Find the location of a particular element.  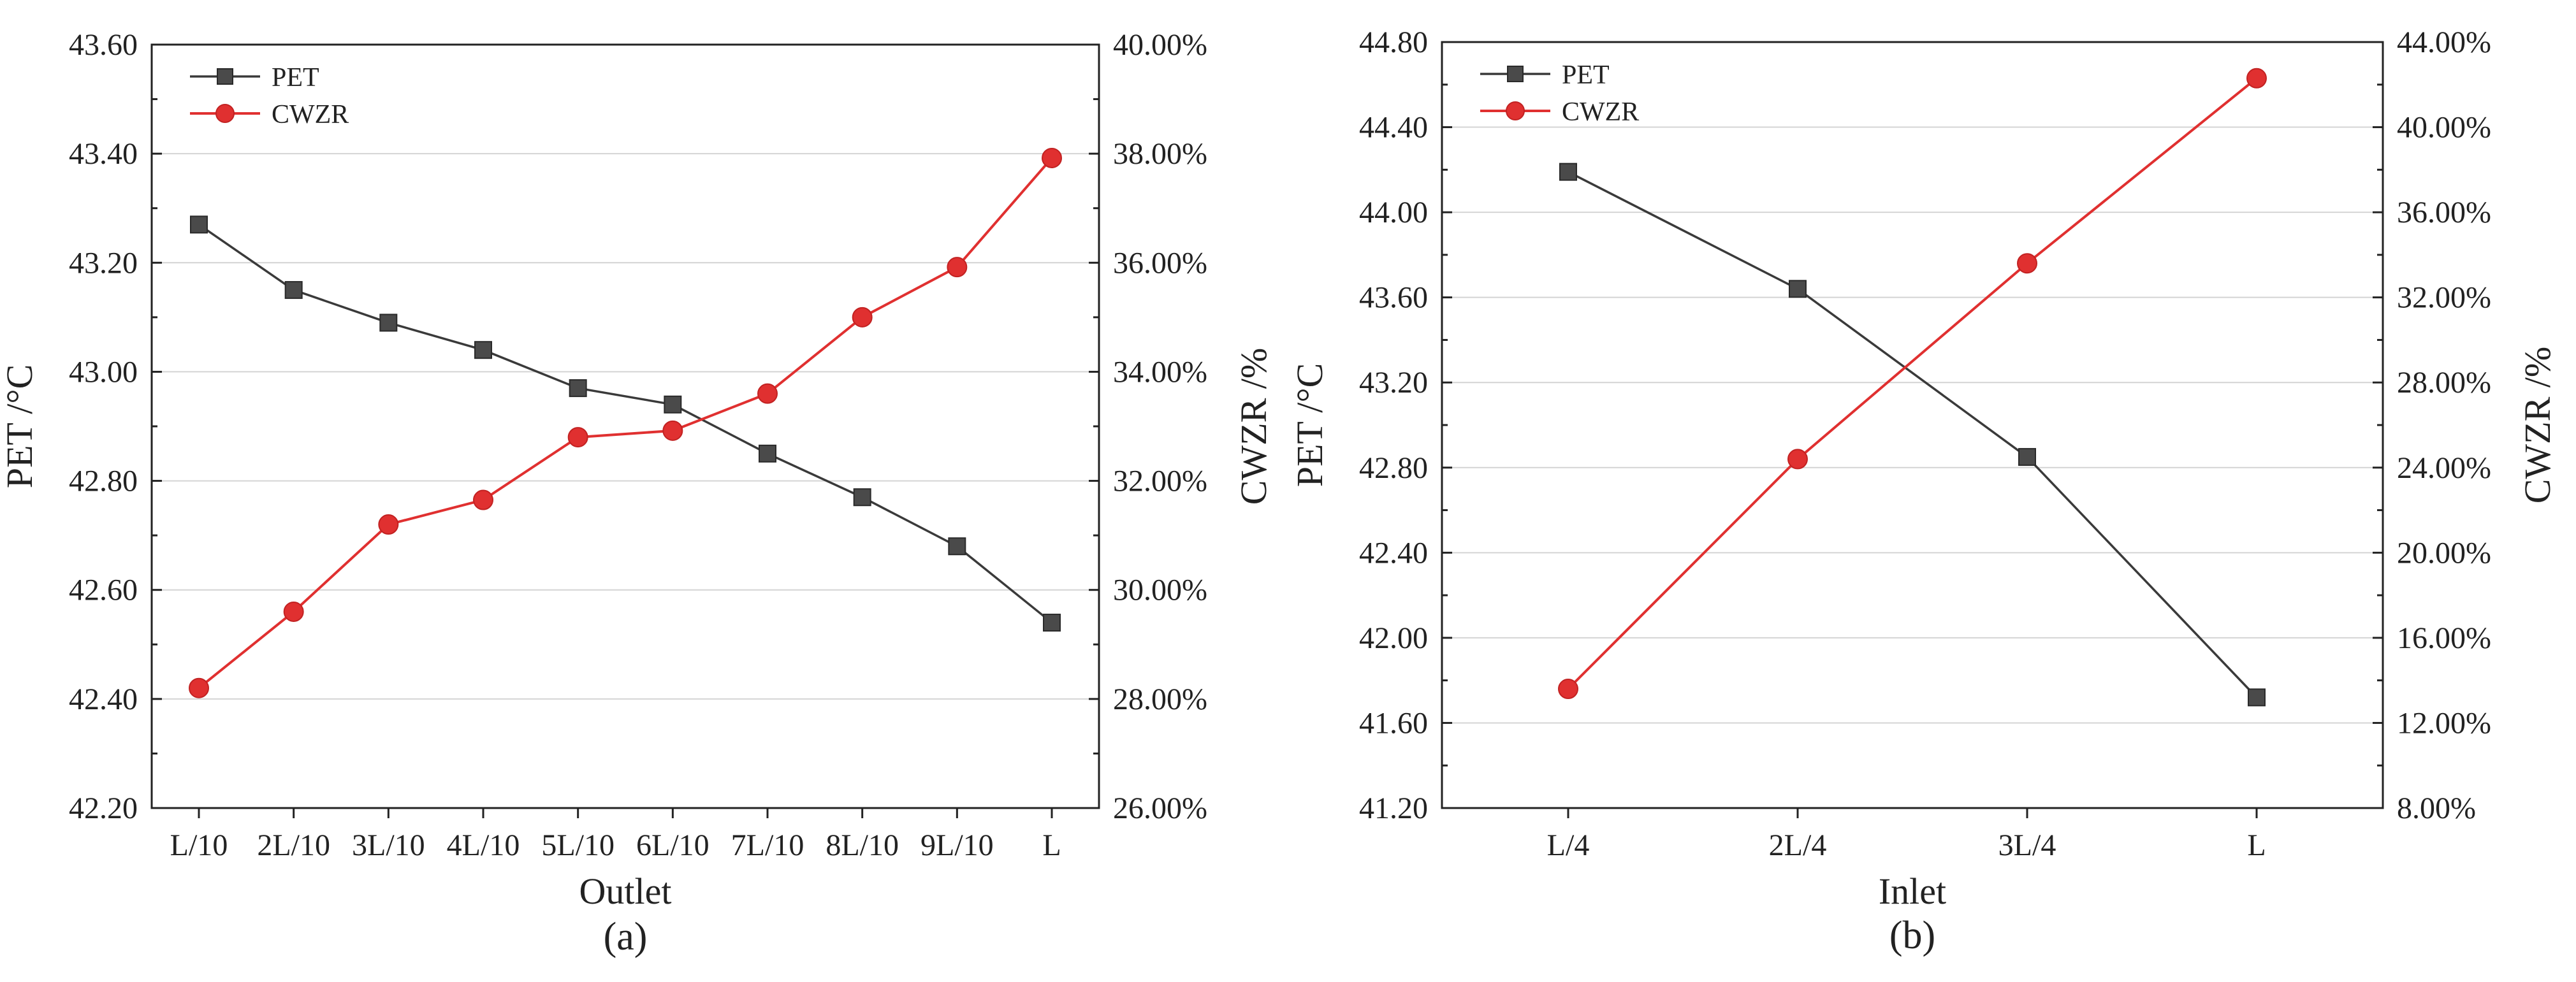

x-axis-ticks: L/4 2L/4 3L/4 L is located at coordinates (1906, 835).